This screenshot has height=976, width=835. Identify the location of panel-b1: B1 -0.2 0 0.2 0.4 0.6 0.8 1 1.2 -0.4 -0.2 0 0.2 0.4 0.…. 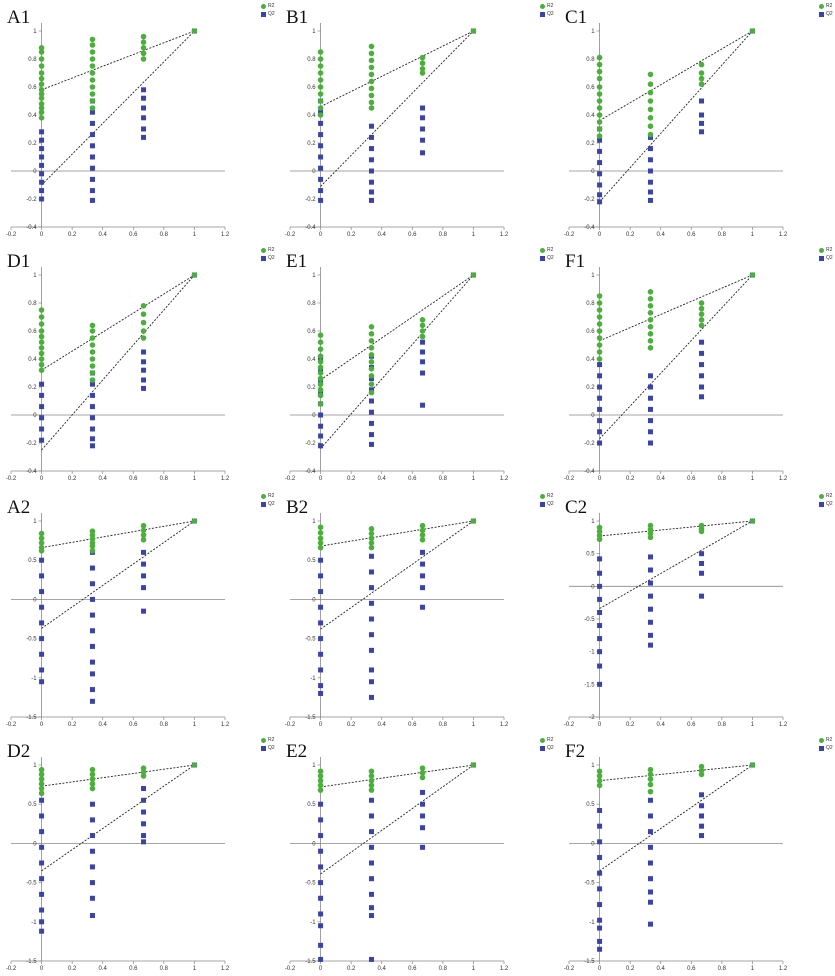
(421, 120).